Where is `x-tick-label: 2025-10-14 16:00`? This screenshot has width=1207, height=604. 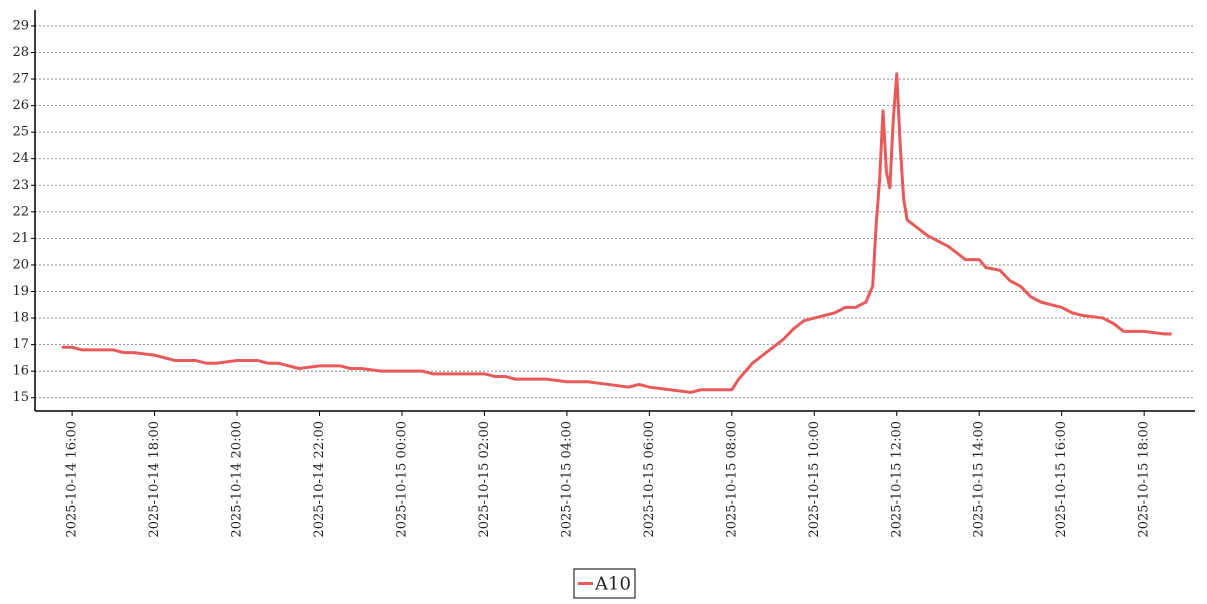 x-tick-label: 2025-10-14 16:00 is located at coordinates (72, 479).